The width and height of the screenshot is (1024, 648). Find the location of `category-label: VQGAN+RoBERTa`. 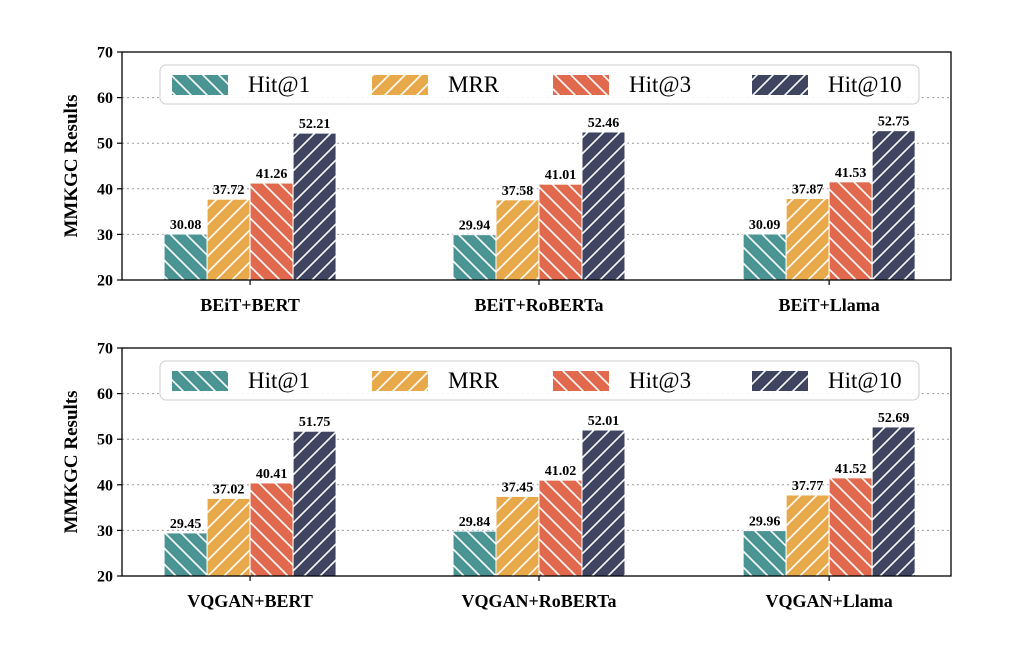

category-label: VQGAN+RoBERTa is located at coordinates (538, 601).